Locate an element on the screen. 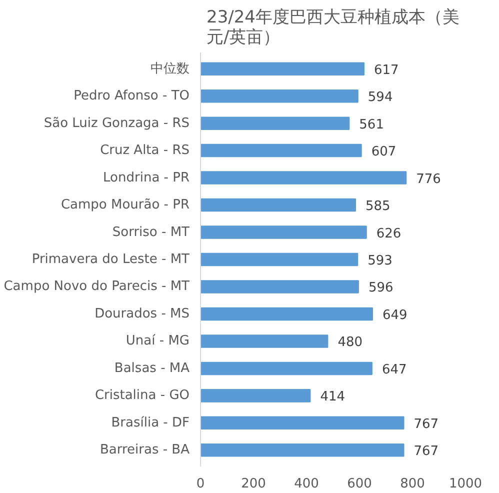  data-label: 594 is located at coordinates (380, 98).